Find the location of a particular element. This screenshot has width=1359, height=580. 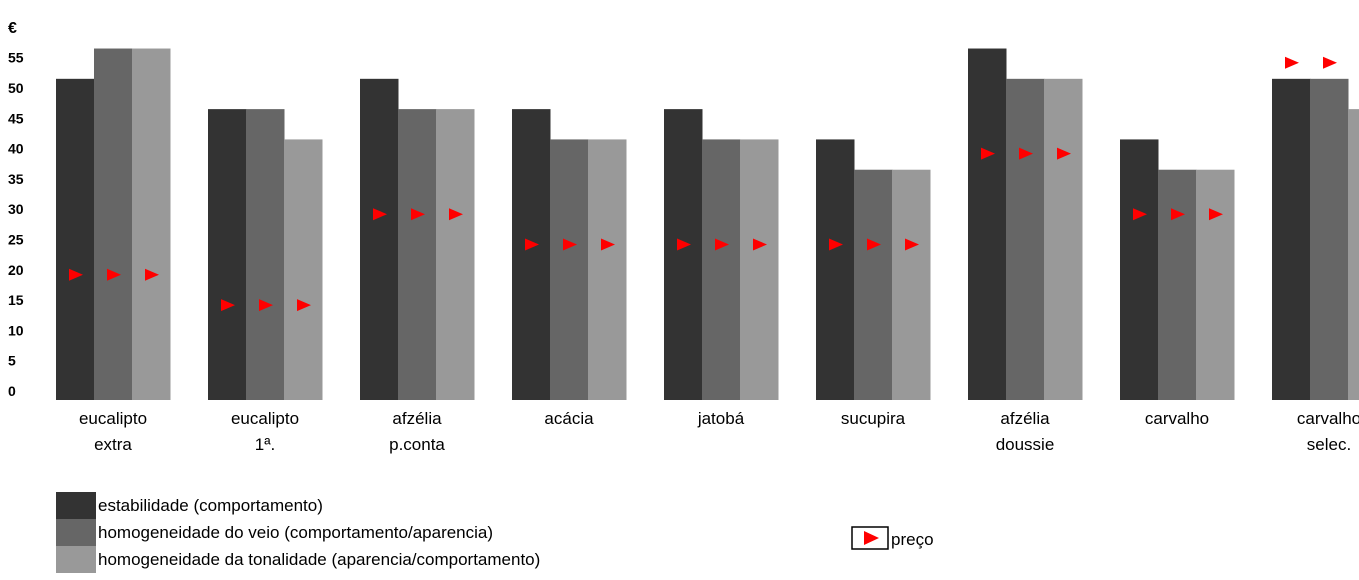

category-label: p.conta is located at coordinates (417, 444).